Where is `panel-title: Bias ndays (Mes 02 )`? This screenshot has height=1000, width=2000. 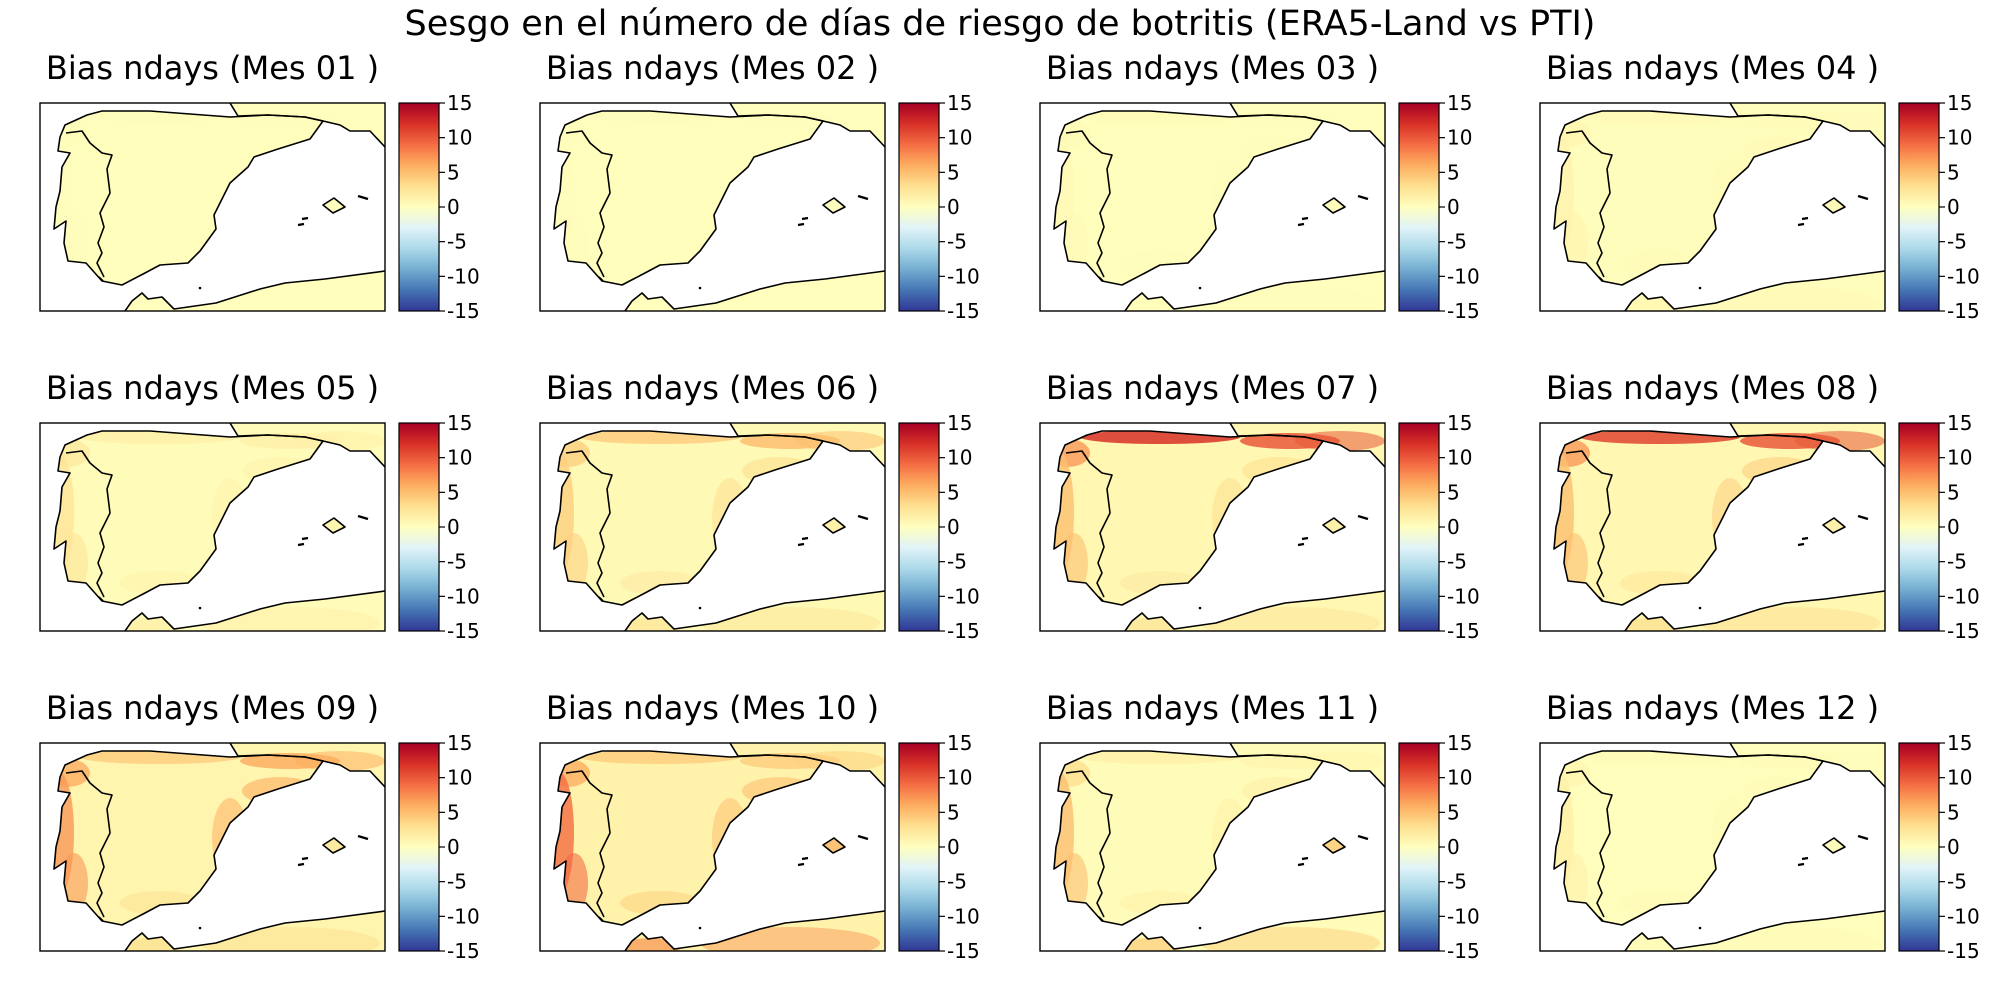 panel-title: Bias ndays (Mes 02 ) is located at coordinates (712, 68).